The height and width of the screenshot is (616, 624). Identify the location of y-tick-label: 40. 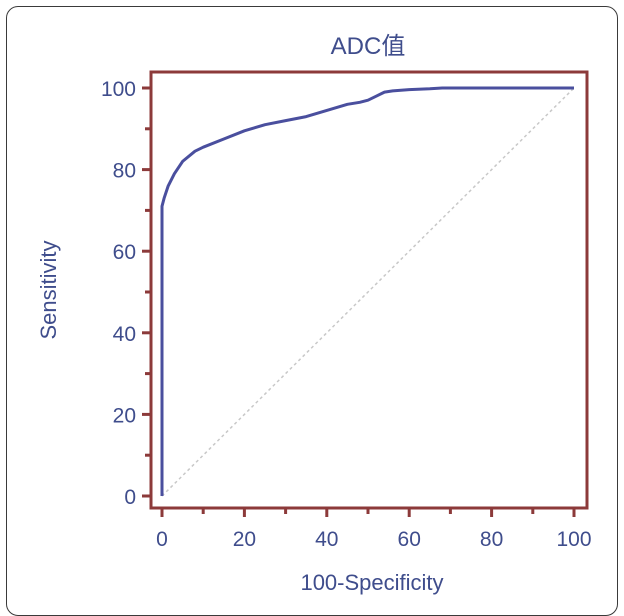
(124, 334).